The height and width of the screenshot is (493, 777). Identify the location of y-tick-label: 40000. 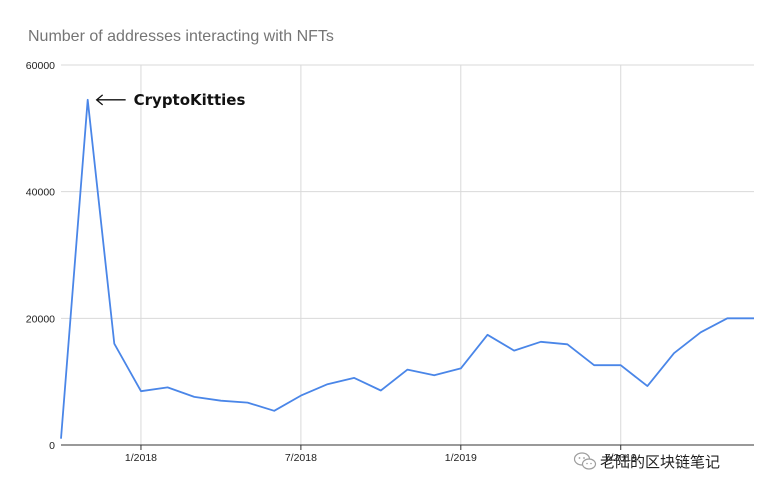
(40, 193).